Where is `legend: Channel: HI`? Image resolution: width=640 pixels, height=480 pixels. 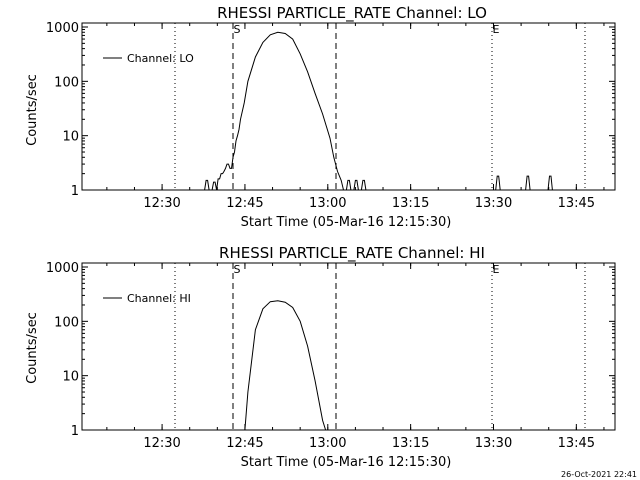
legend: Channel: HI is located at coordinates (147, 298).